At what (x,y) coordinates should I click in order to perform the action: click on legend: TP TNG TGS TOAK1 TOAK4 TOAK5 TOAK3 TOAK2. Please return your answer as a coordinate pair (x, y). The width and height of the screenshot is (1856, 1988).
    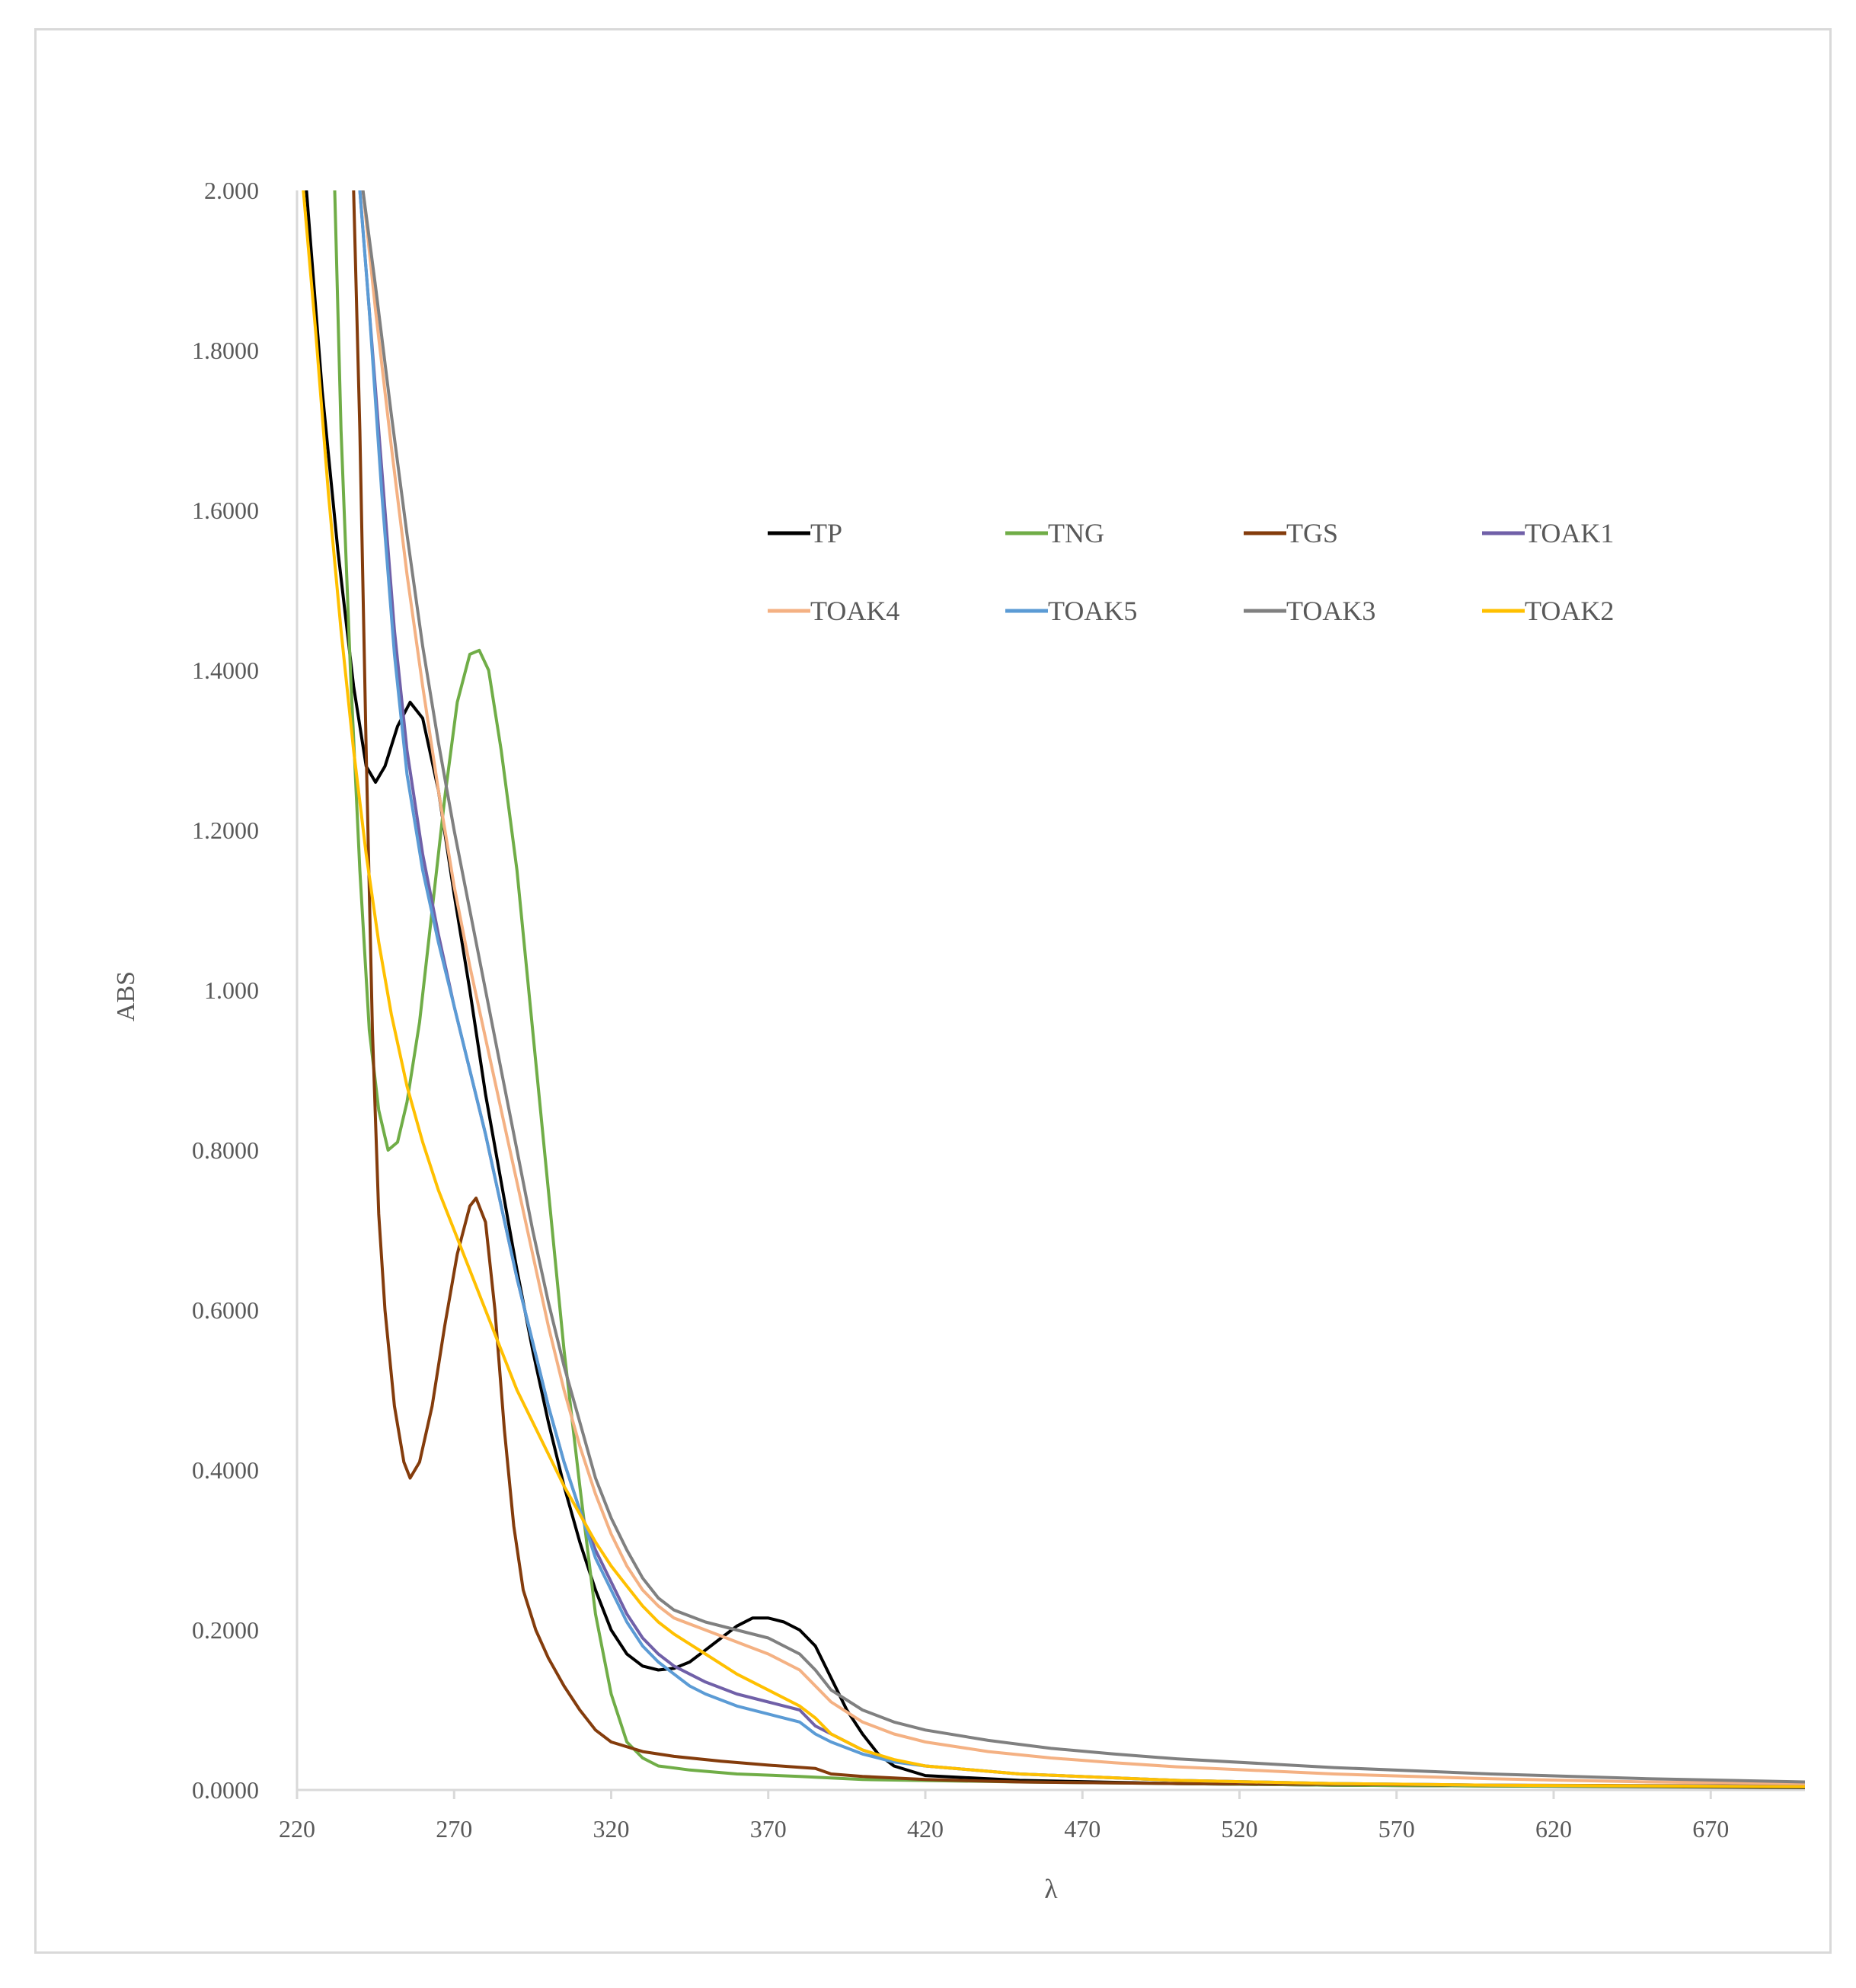
    Looking at the image, I should click on (1191, 572).